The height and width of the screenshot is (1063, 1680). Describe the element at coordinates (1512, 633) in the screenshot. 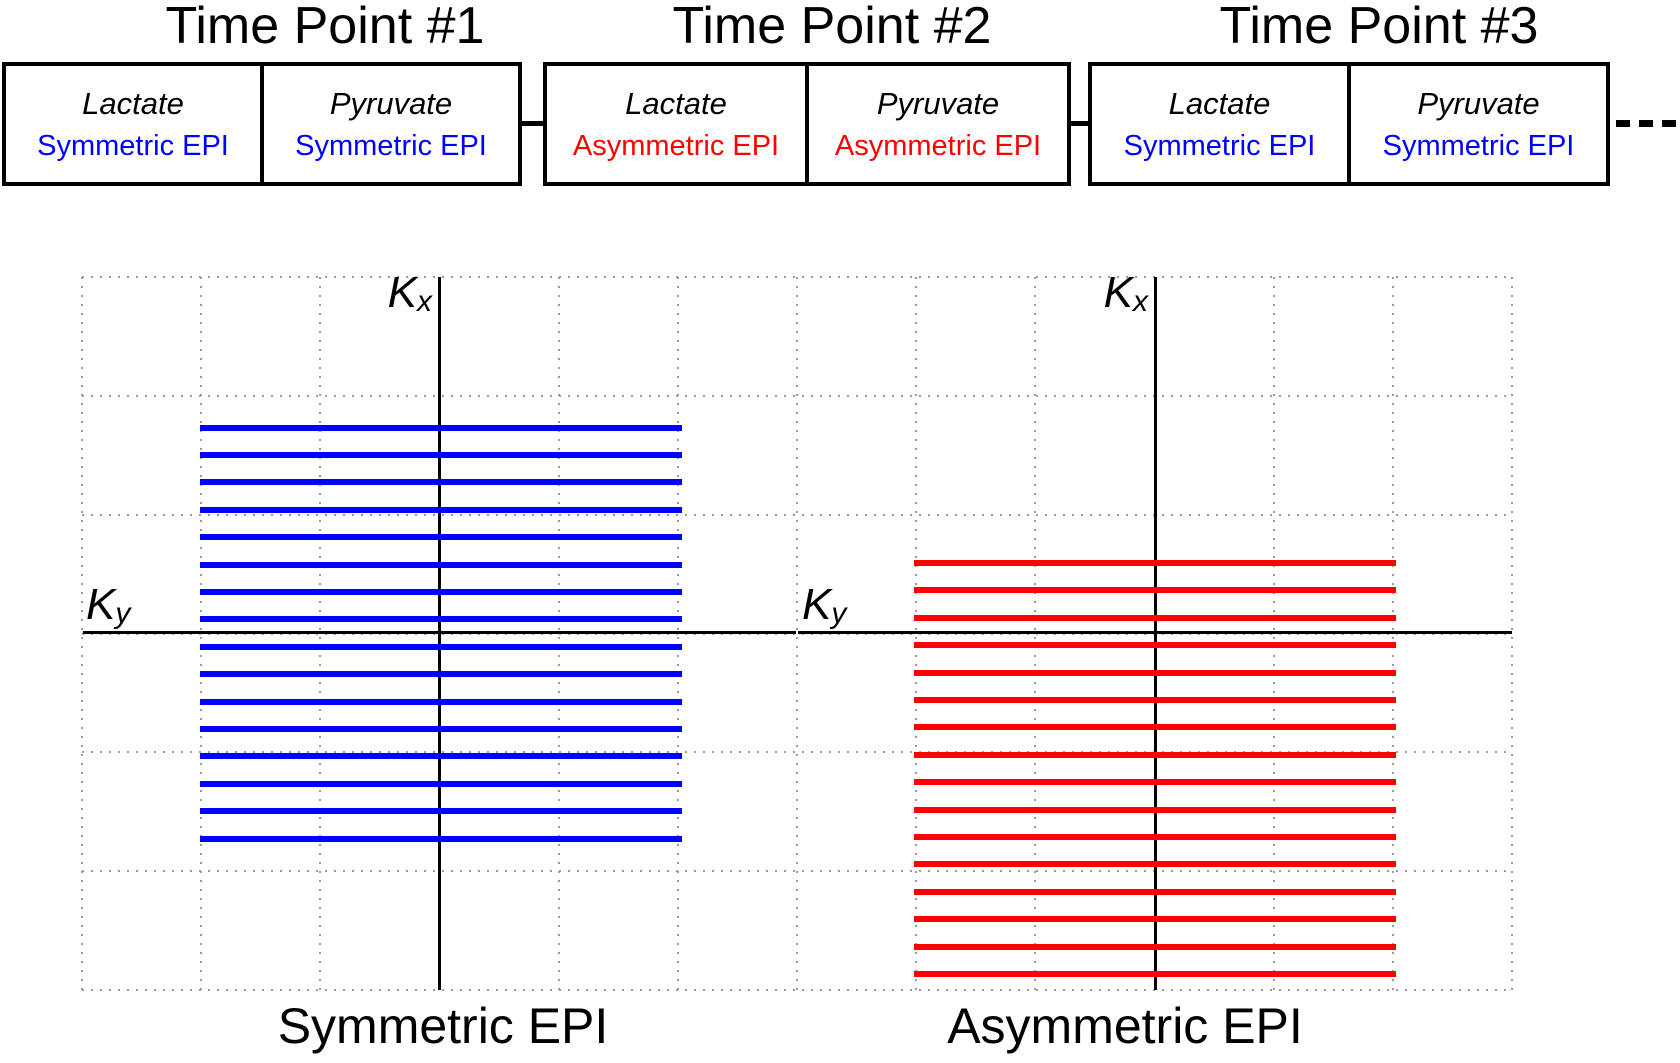

I see `kspace-gridline-vertical` at that location.